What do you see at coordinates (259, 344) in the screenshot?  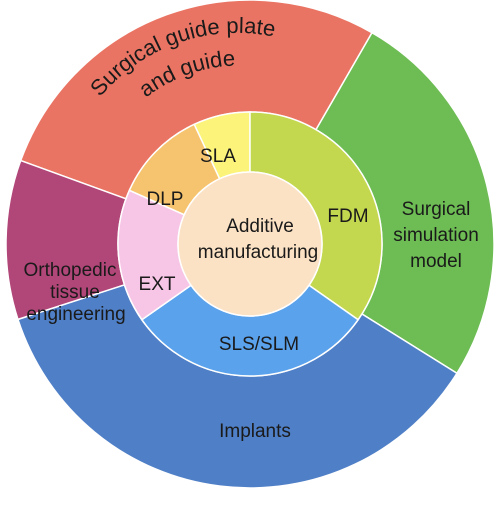 I see `inner-label-sls-slm: SLS/SLM` at bounding box center [259, 344].